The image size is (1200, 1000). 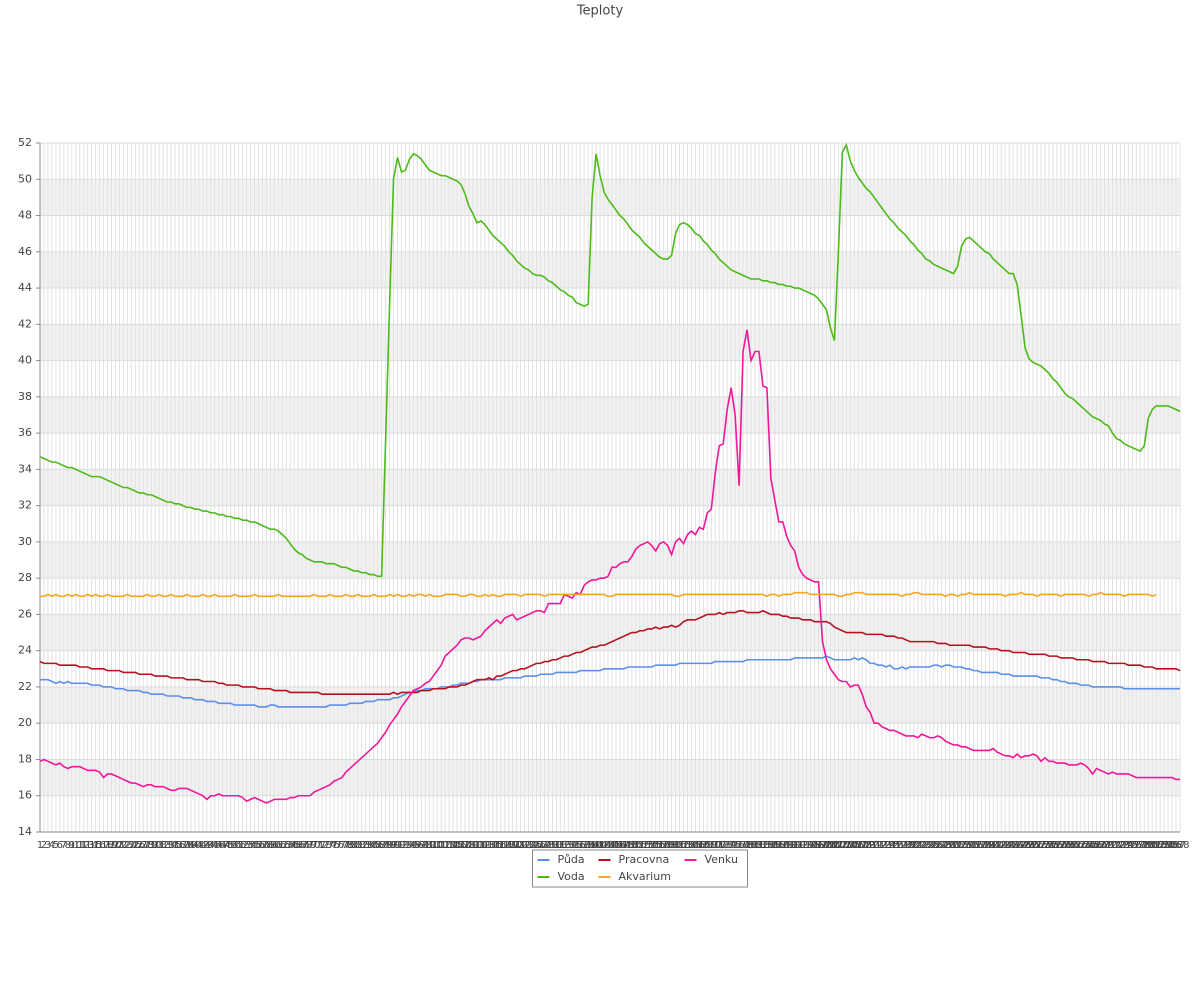 I want to click on x-tick-label: 279, so click(x=1144, y=845).